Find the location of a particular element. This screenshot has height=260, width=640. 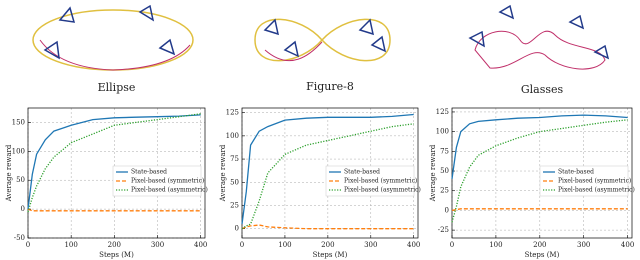

trajectory-ellipse is located at coordinates (113, 37).